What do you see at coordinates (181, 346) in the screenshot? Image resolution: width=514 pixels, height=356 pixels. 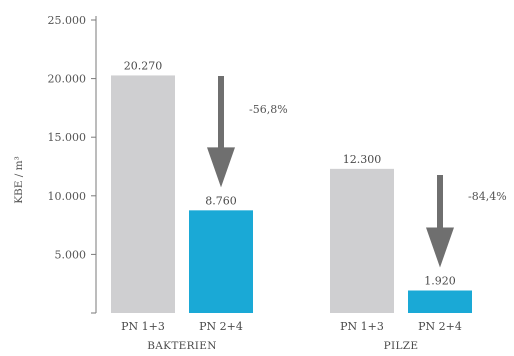 I see `group-label: BAKTERIEN` at bounding box center [181, 346].